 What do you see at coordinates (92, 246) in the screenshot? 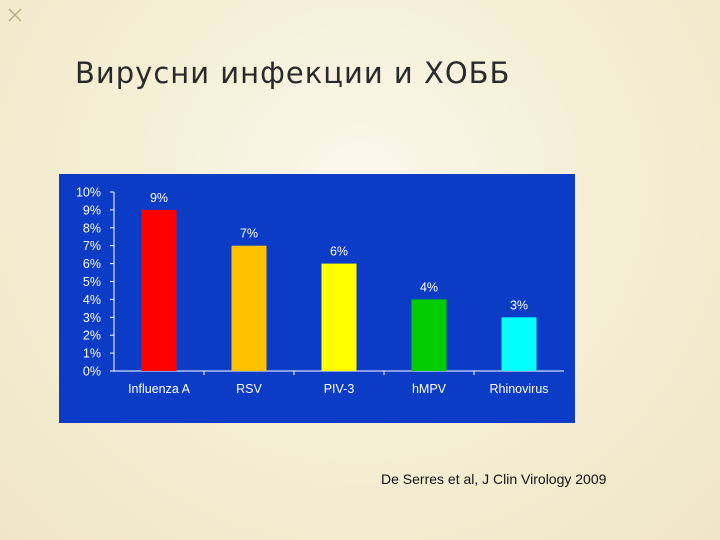
I see `y-tick-label: 7%` at bounding box center [92, 246].